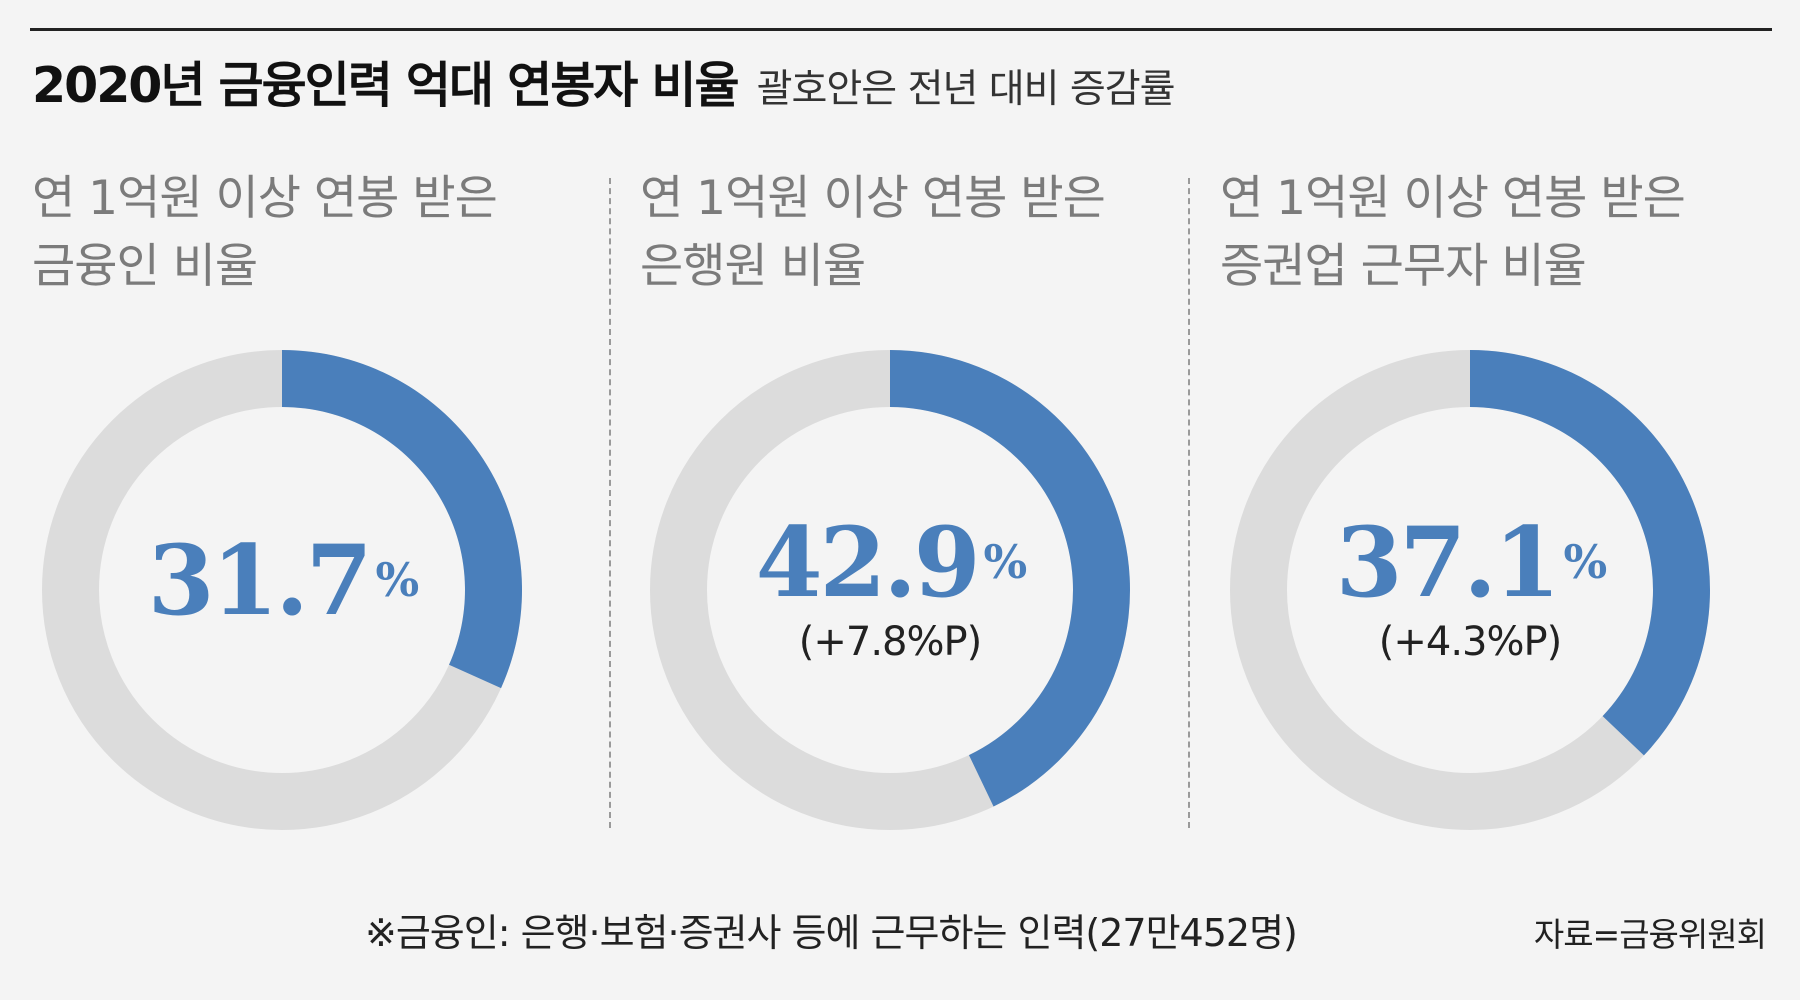 The height and width of the screenshot is (1000, 1800). I want to click on donut-change-label: (+7.8%P), so click(890, 642).